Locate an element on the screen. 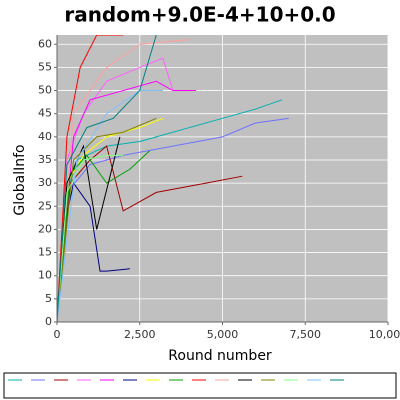 The height and width of the screenshot is (400, 400). y-tick-label: 45 is located at coordinates (45, 113).